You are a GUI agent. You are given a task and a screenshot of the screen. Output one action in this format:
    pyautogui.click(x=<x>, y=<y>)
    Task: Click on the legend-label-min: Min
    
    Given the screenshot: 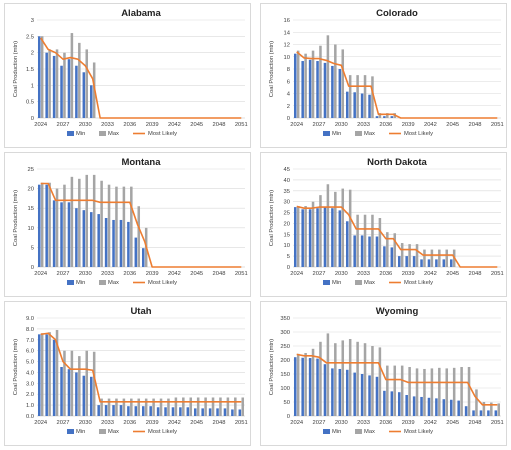 What is the action you would take?
    pyautogui.click(x=336, y=134)
    